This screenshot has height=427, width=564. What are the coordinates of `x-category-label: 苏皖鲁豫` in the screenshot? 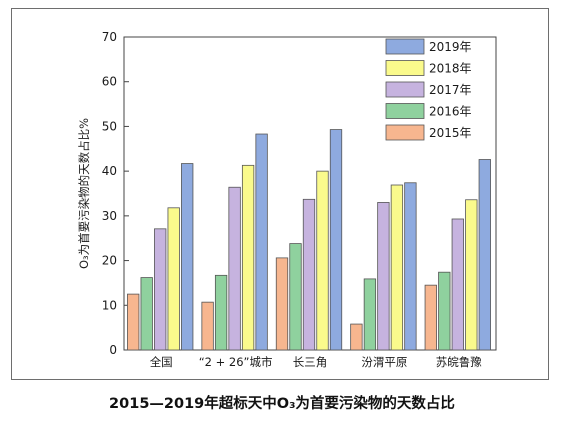 It's located at (459, 362).